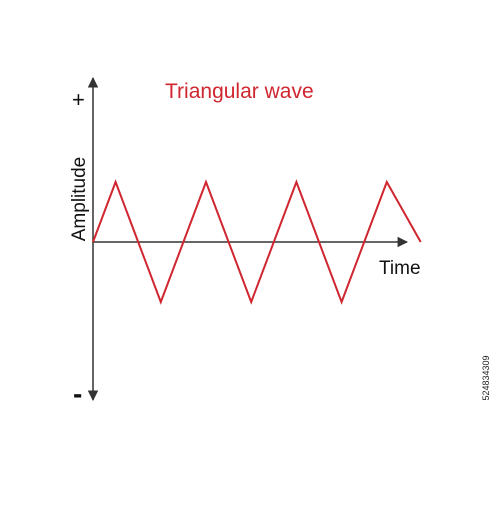 This screenshot has height=505, width=500. What do you see at coordinates (486, 378) in the screenshot?
I see `stock-image-id: 524834309` at bounding box center [486, 378].